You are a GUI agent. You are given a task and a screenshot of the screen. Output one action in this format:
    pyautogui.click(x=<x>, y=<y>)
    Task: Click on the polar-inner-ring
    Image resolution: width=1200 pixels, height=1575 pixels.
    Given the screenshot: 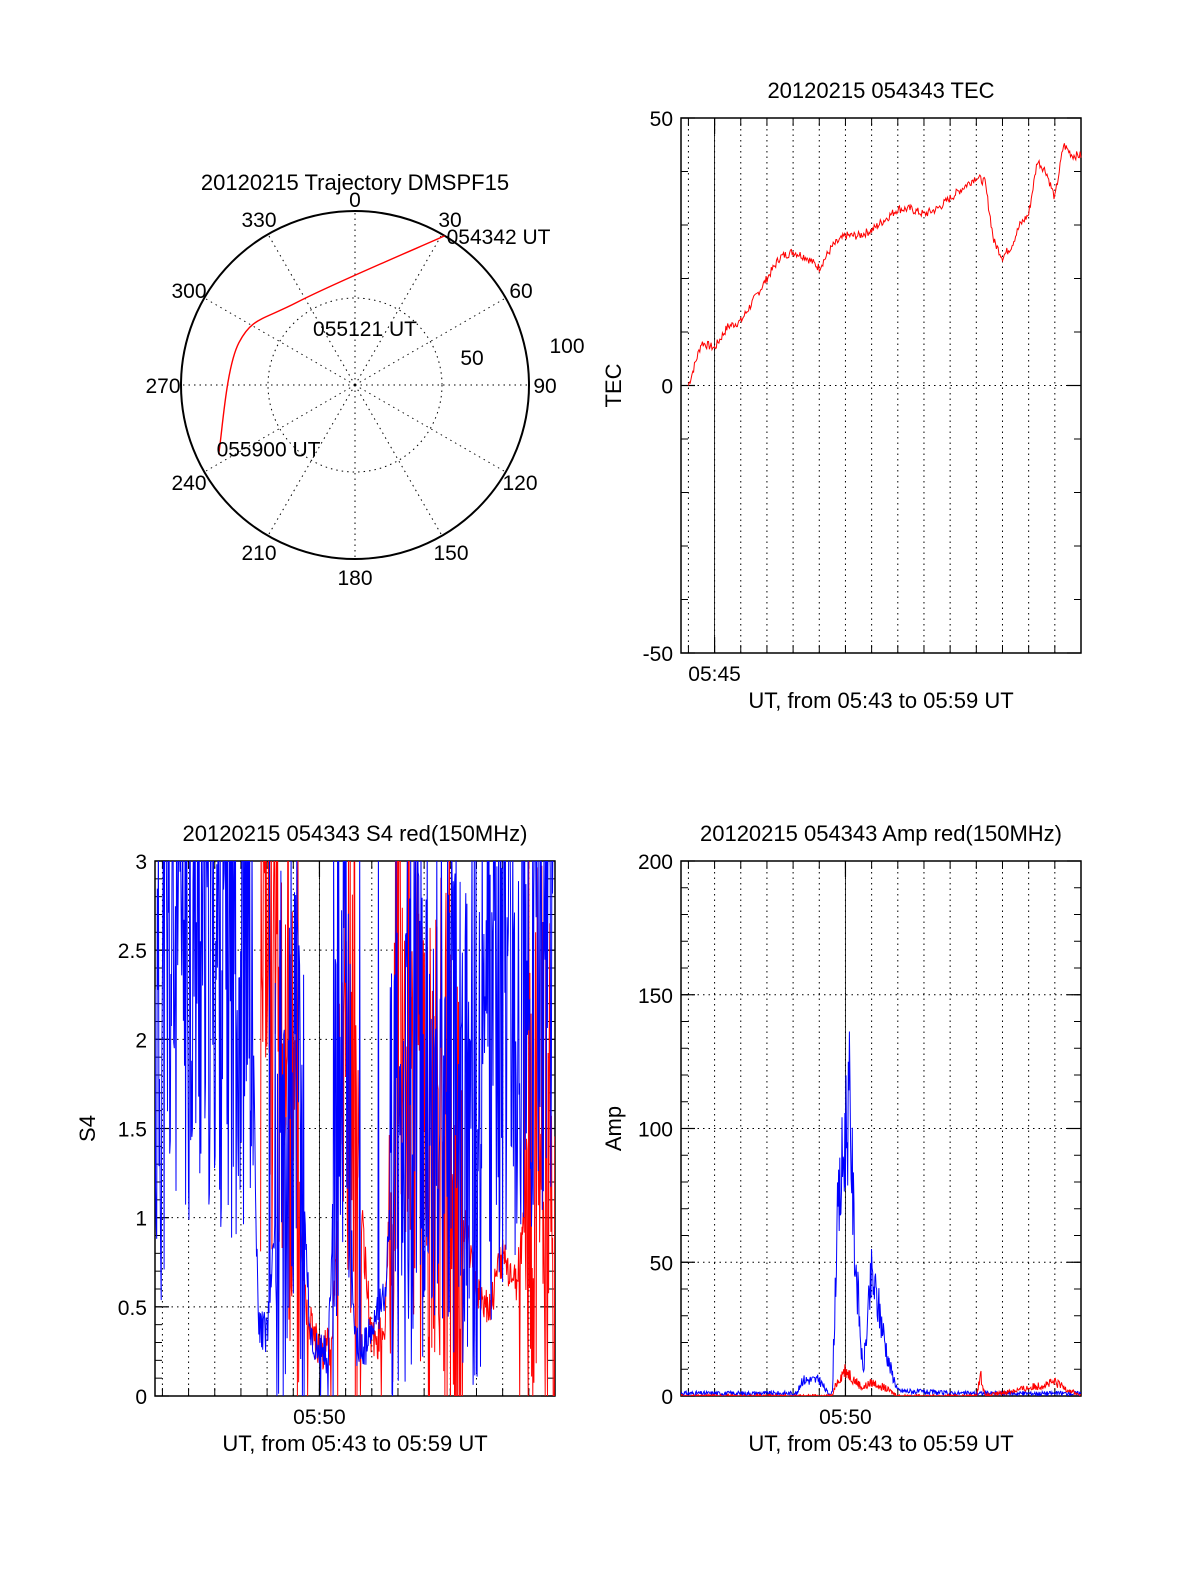 What is the action you would take?
    pyautogui.click(x=355, y=385)
    